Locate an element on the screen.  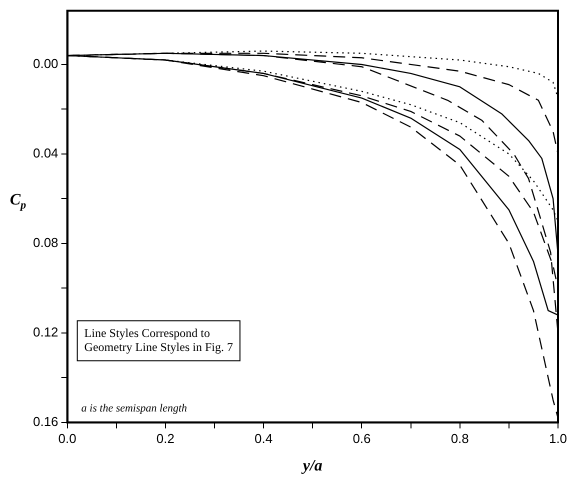
x-axis-title: y/a is located at coordinates (311, 466).